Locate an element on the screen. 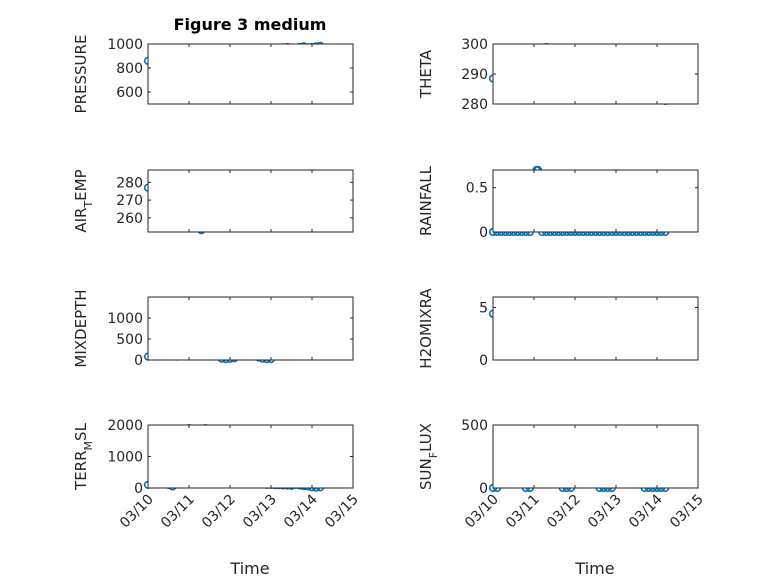 This screenshot has width=778, height=583. y-axis-label-subscript: F is located at coordinates (433, 455).